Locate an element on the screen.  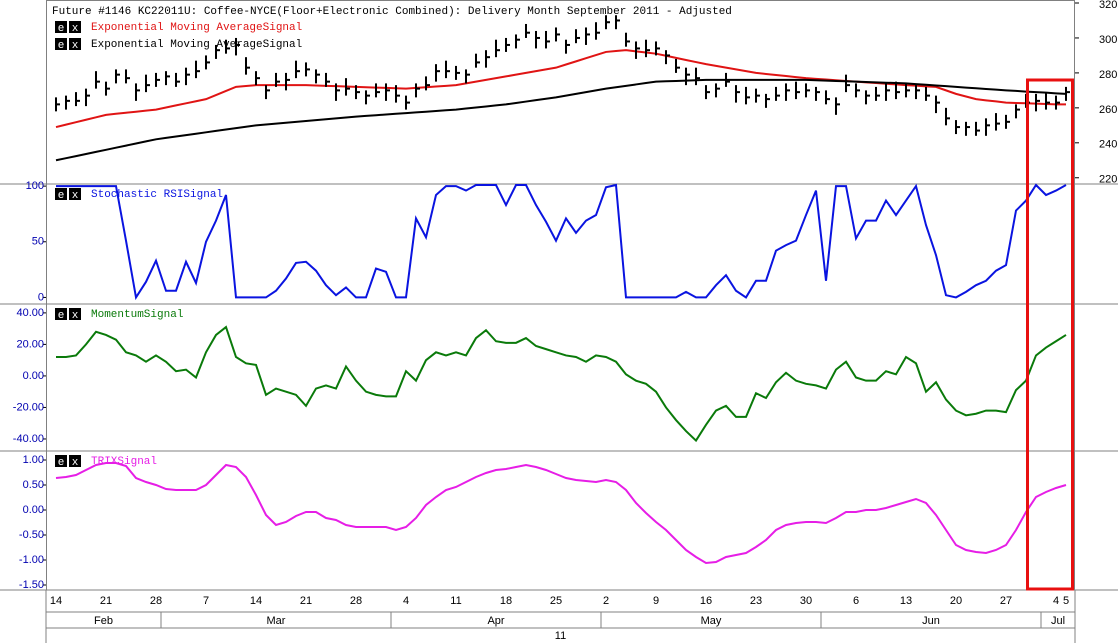
x-tick-label: 30 is located at coordinates (806, 601).